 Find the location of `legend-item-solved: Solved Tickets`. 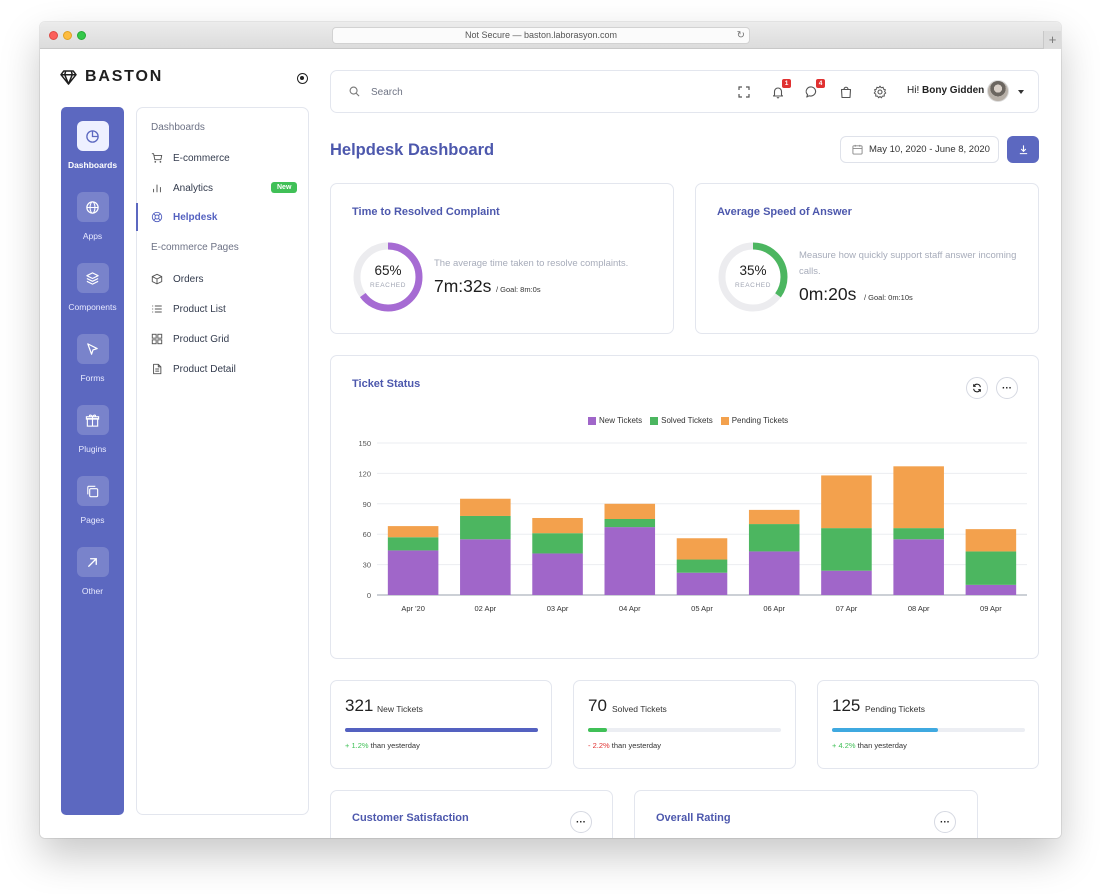

legend-item-solved: Solved Tickets is located at coordinates (681, 420).